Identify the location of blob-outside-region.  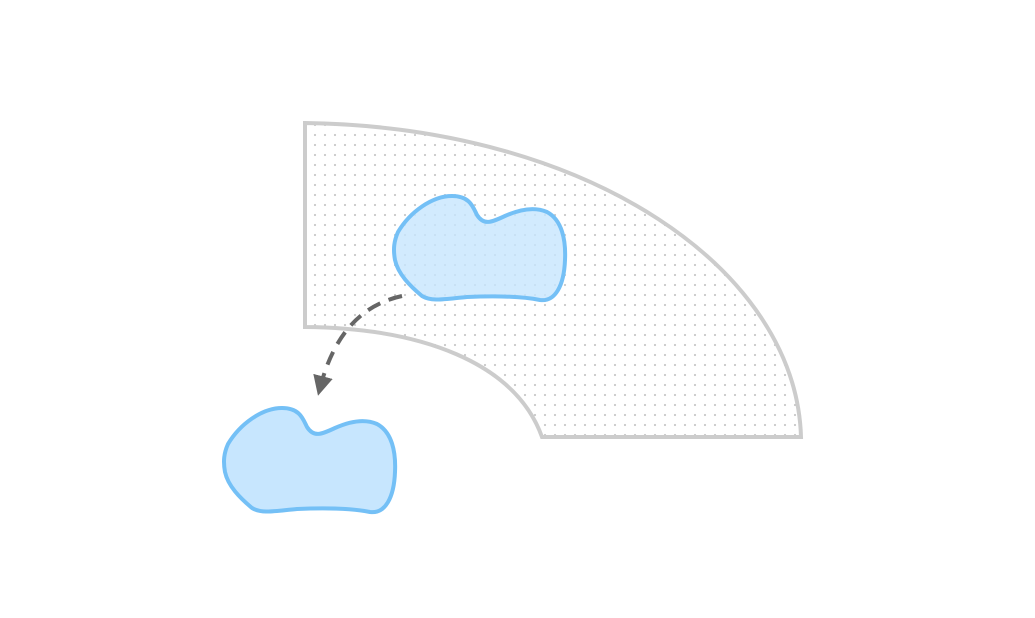
(310, 460).